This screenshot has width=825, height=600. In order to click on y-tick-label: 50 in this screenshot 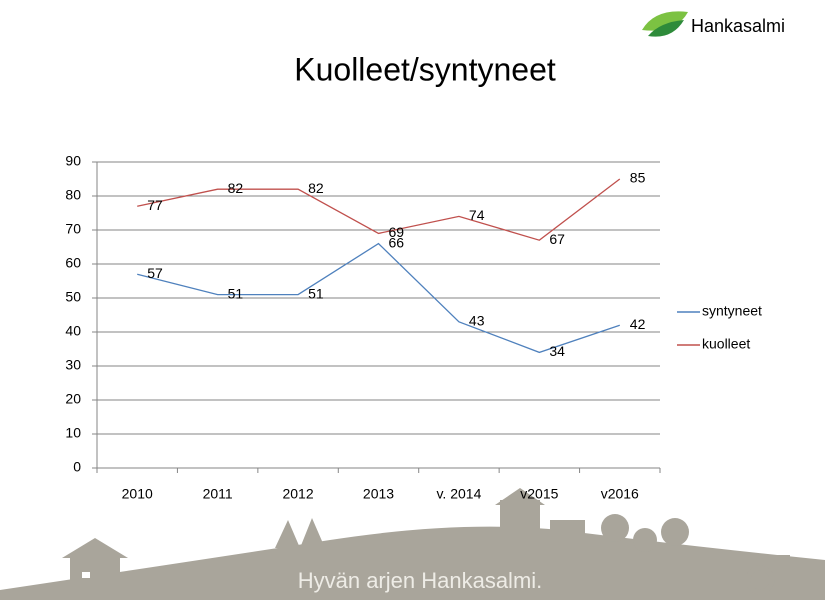, I will do `click(73, 297)`.